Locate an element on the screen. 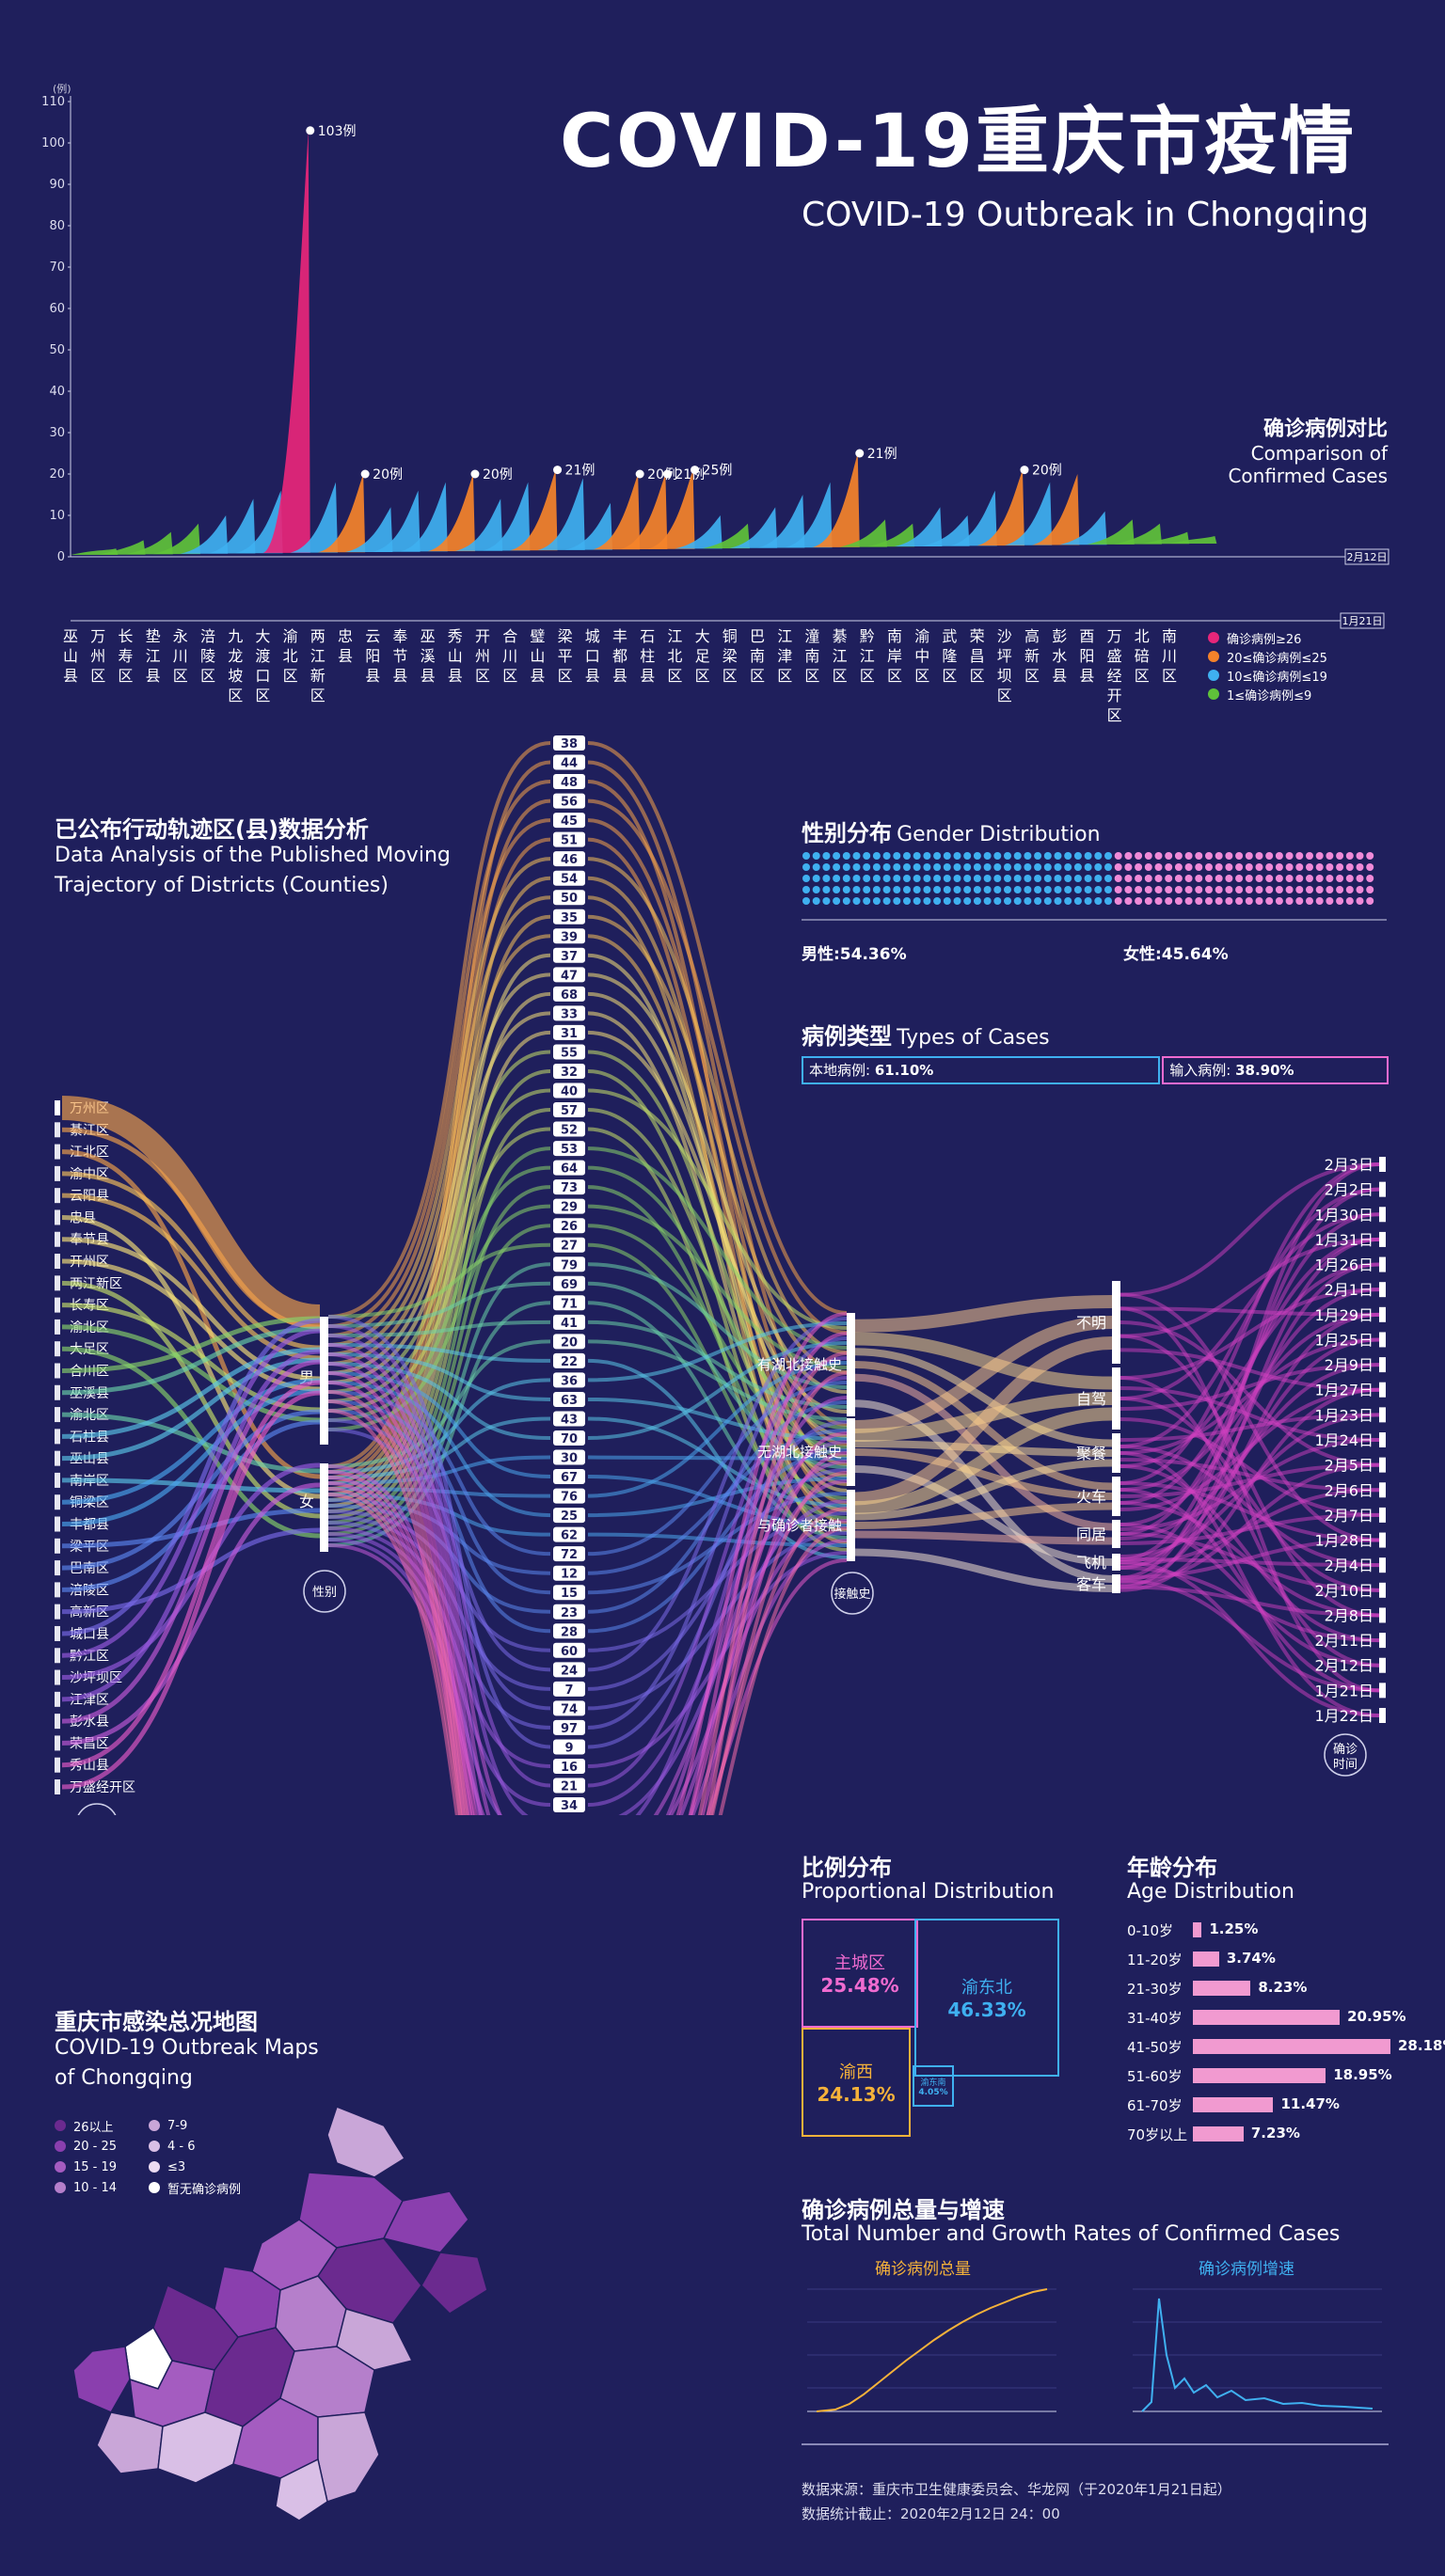 This screenshot has height=2576, width=1445. district-label: 渝 is located at coordinates (290, 636).